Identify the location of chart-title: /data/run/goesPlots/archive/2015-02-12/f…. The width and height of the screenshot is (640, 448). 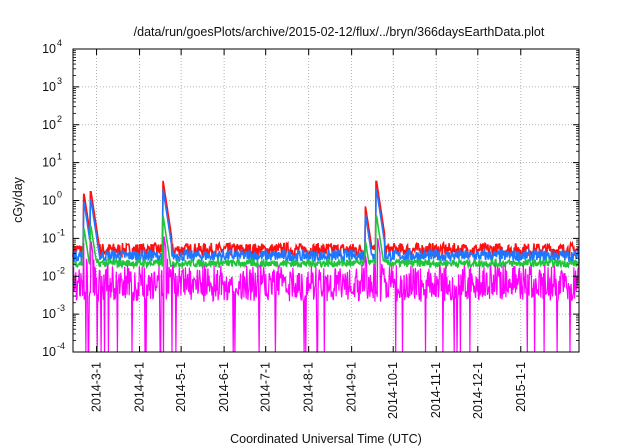
(339, 32).